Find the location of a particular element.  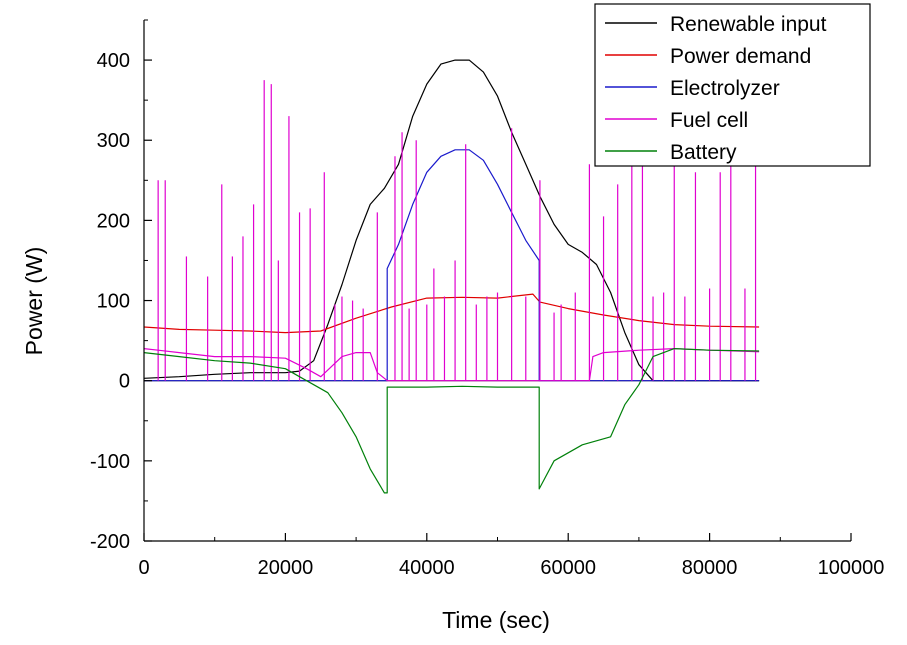

x-tick-label-5: 80000 is located at coordinates (710, 568).